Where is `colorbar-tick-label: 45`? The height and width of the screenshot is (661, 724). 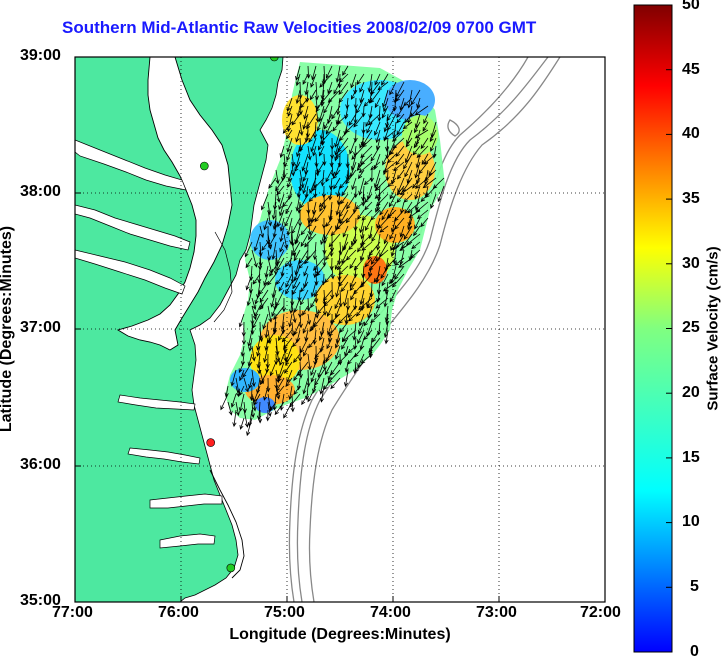 colorbar-tick-label: 45 is located at coordinates (691, 69).